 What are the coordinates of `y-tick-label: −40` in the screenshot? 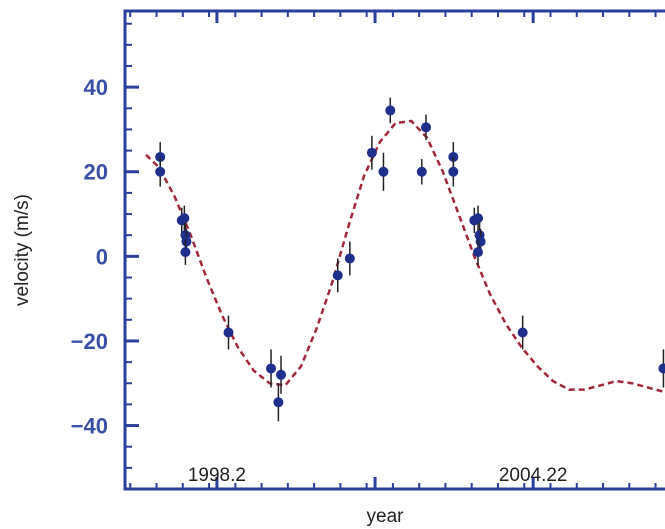 It's located at (89, 426).